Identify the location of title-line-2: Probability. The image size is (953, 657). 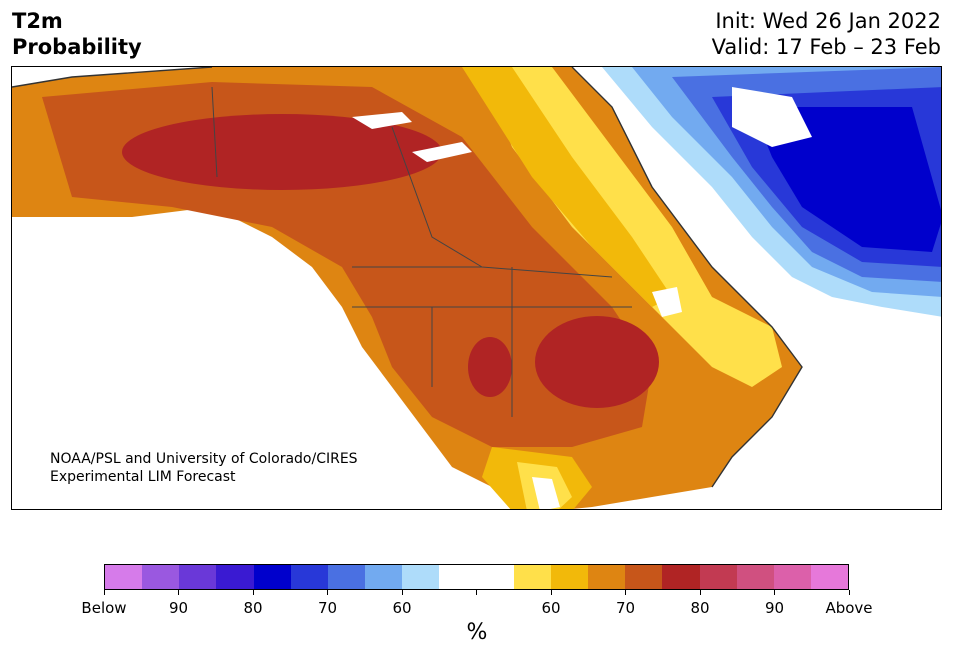
(77, 47).